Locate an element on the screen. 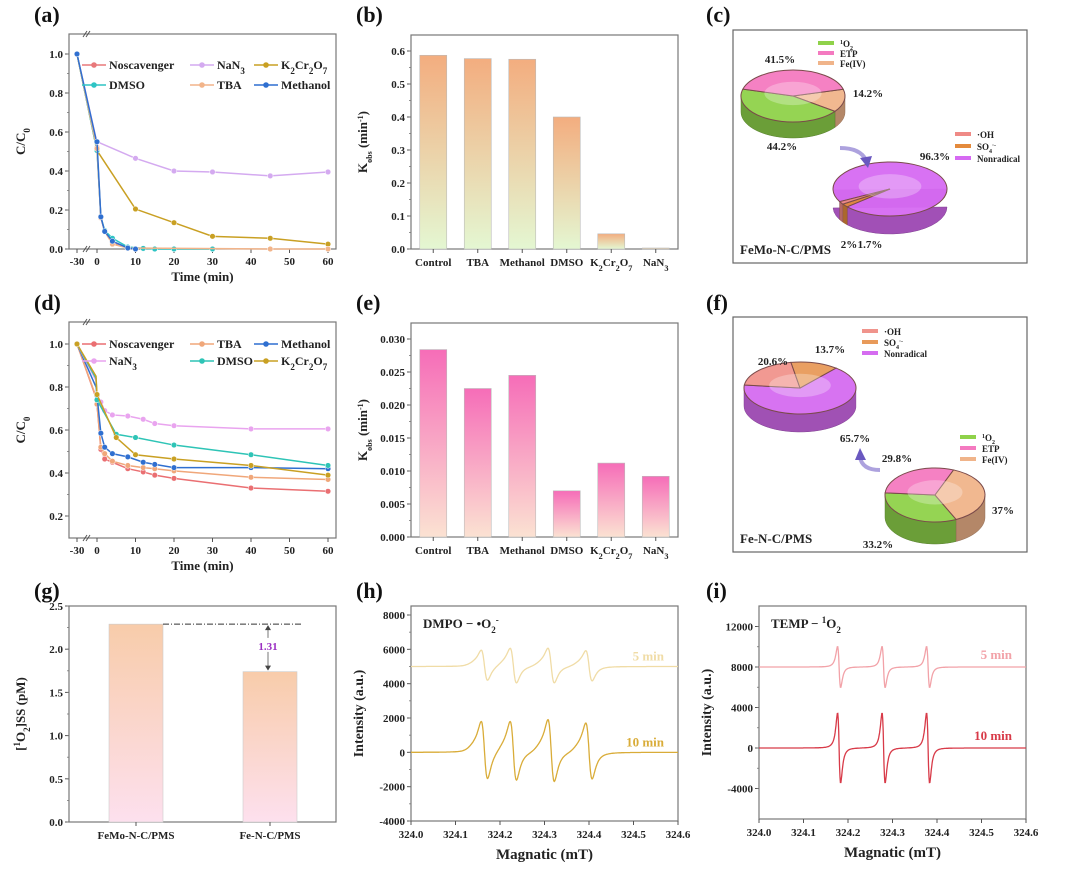 The width and height of the screenshot is (1080, 871). x-tick-label: Control is located at coordinates (433, 263).